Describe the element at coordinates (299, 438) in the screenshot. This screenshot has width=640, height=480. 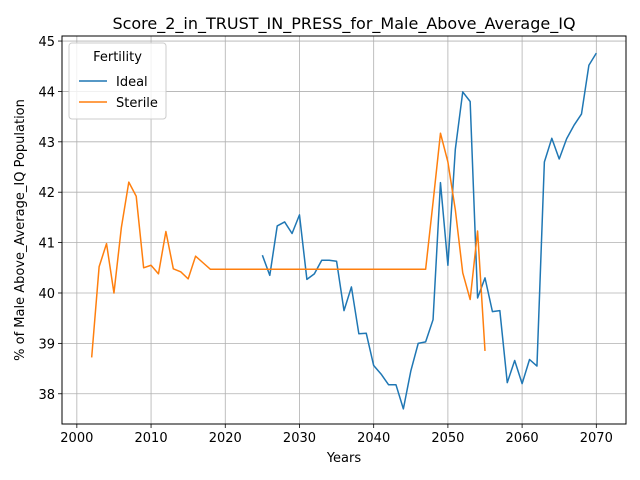
I see `x-tick-label: 2030` at that location.